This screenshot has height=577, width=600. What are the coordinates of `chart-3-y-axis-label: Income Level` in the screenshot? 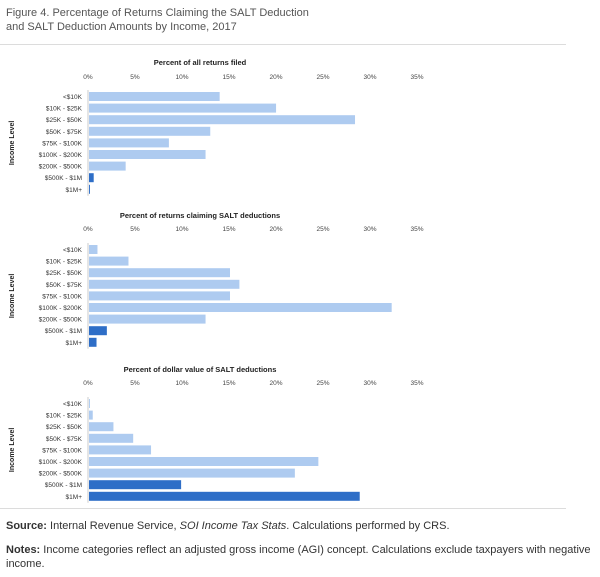 It's located at (12, 450).